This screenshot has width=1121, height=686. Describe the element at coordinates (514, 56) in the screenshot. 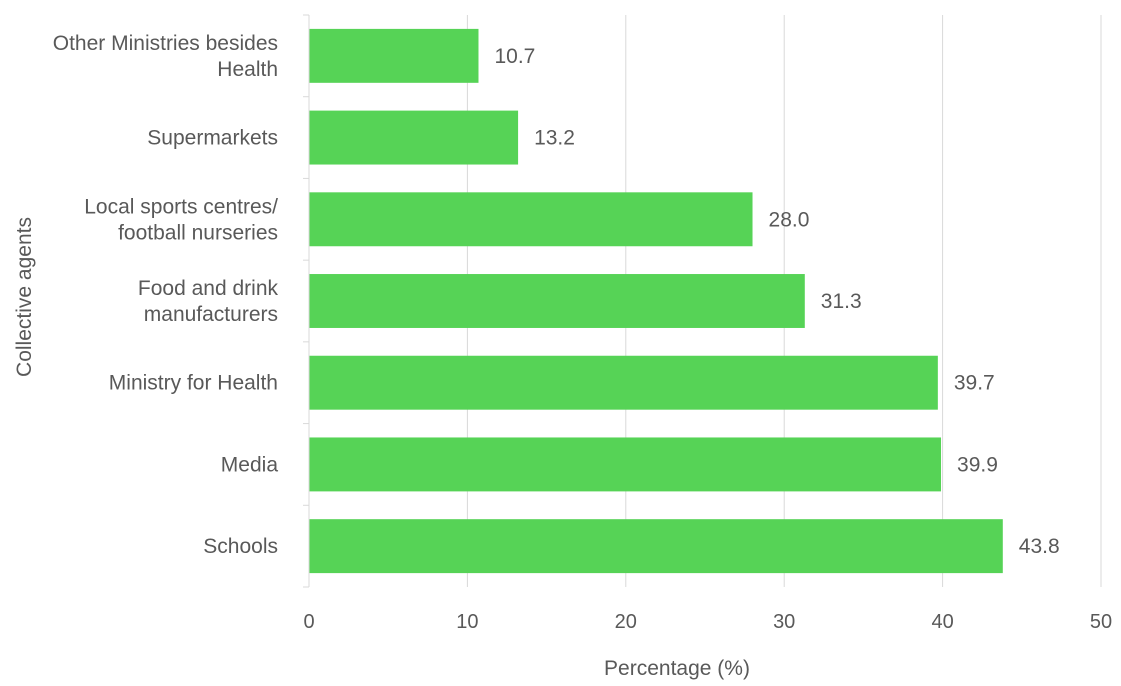

I see `data-label: 10.7` at that location.